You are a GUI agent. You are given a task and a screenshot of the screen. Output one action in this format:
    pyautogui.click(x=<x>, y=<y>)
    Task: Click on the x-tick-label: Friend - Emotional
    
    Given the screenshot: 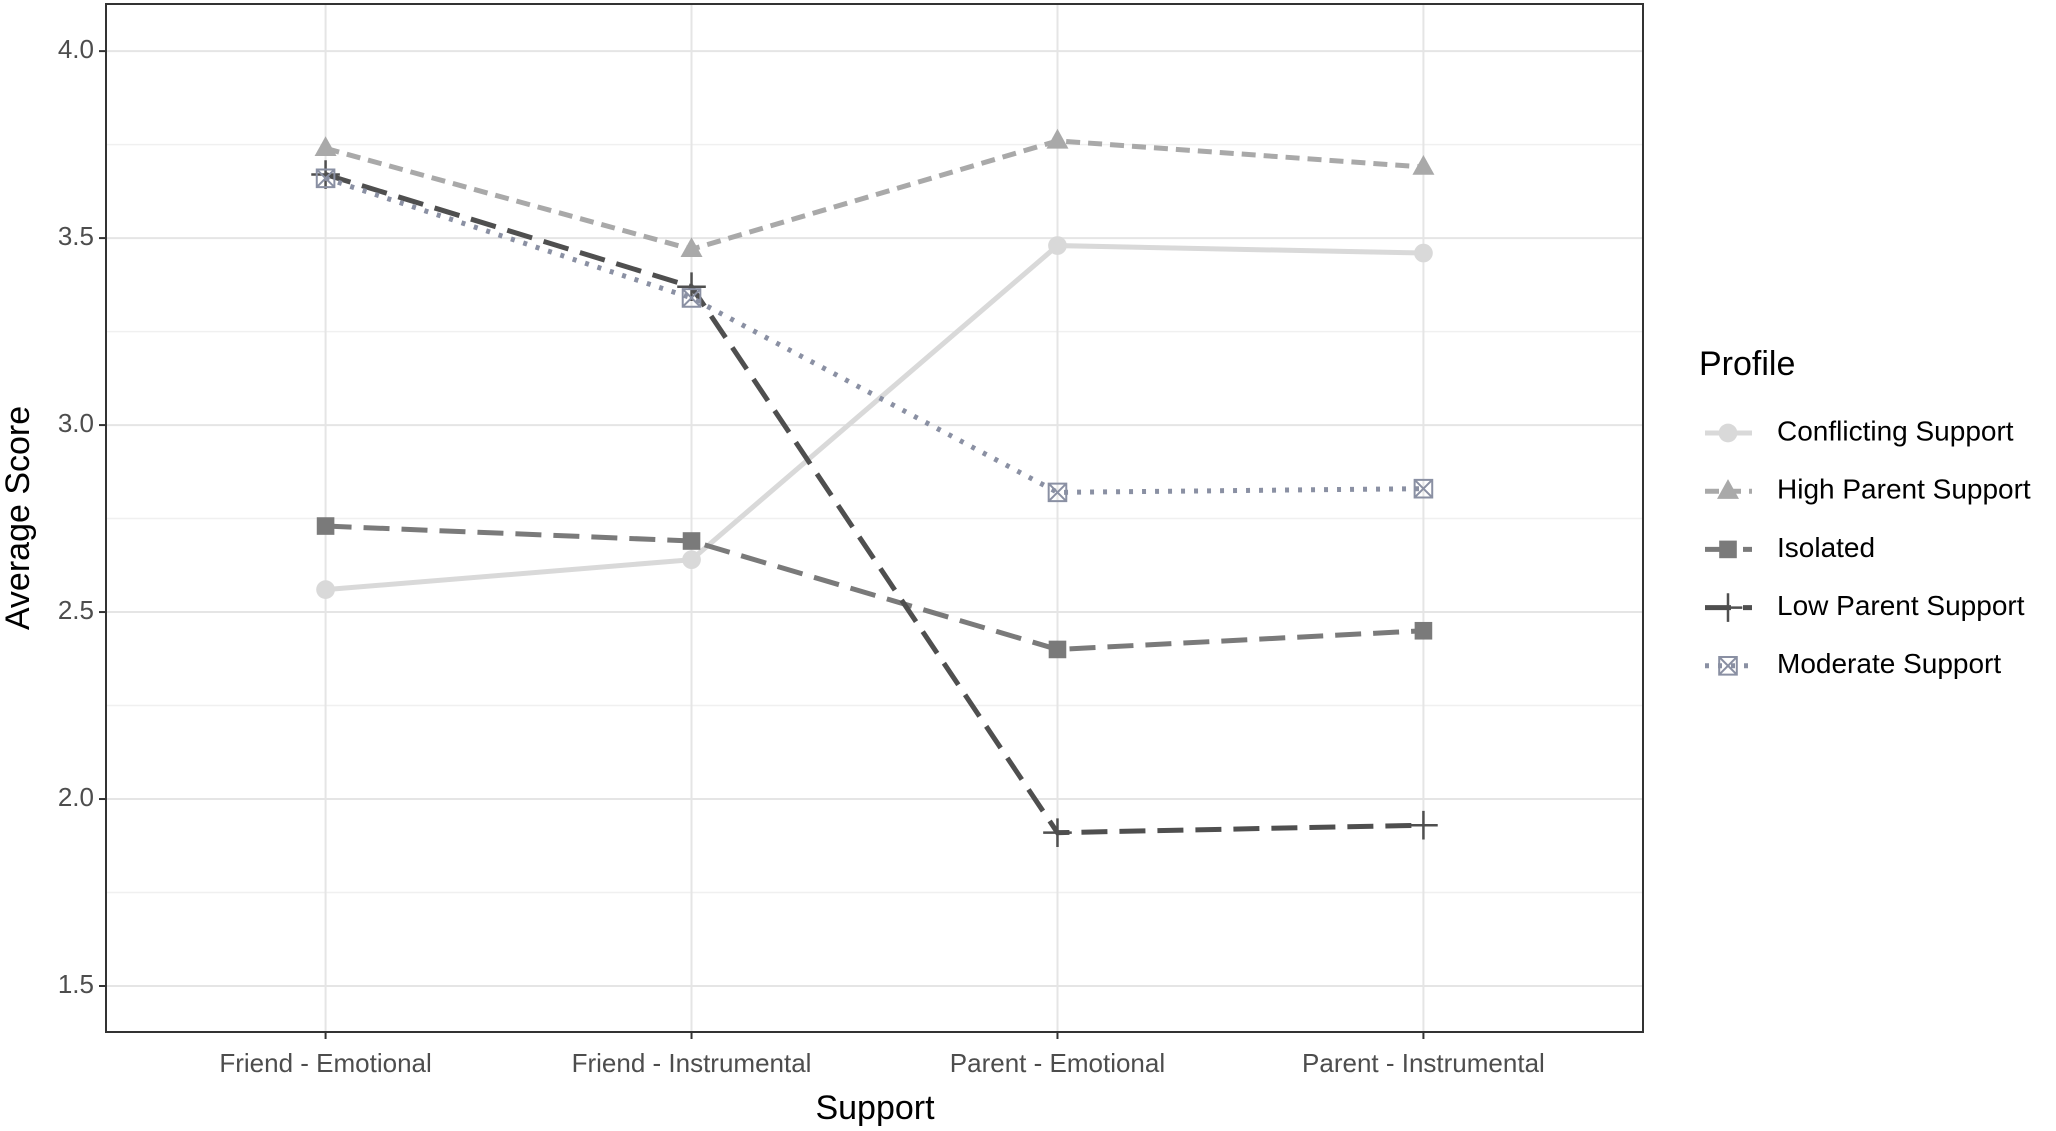 What is the action you would take?
    pyautogui.click(x=325, y=1063)
    